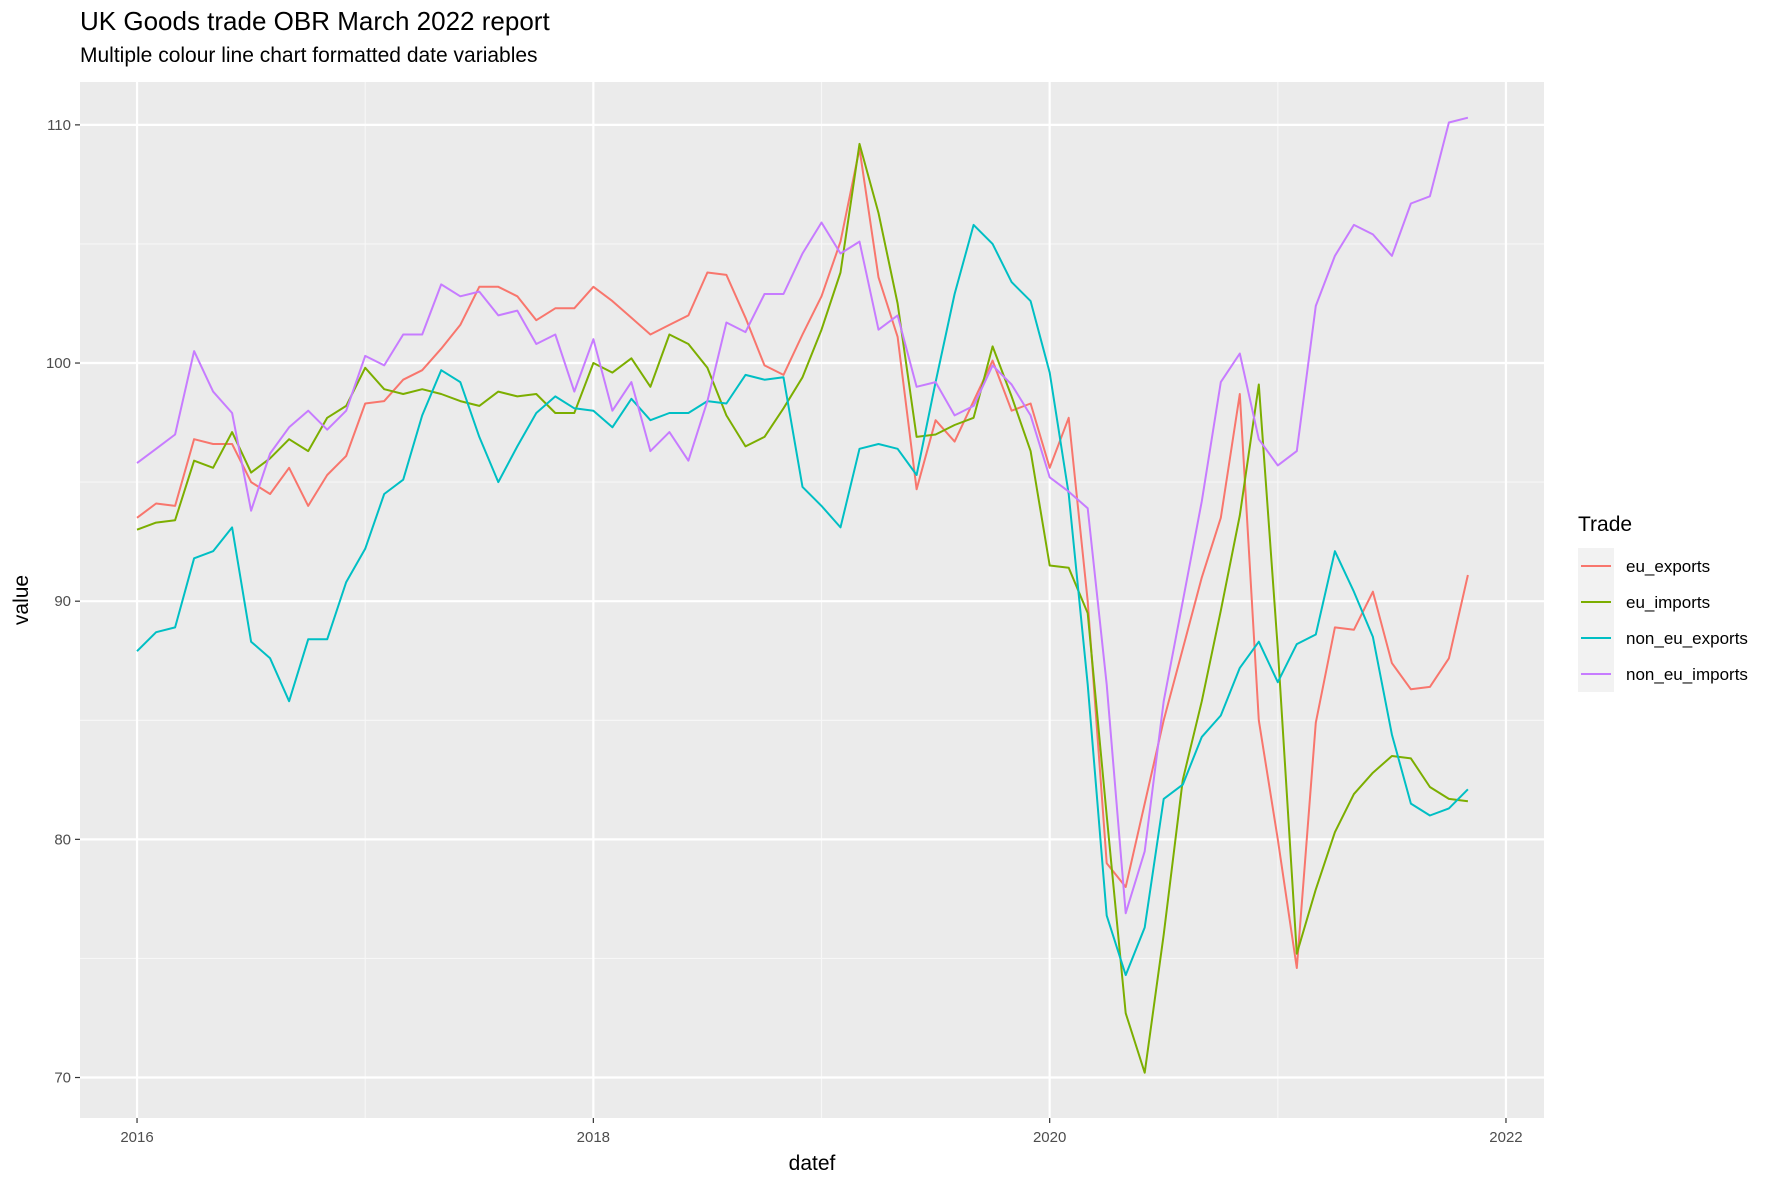 This screenshot has height=1181, width=1771. Describe the element at coordinates (1505, 1137) in the screenshot. I see `x-tick-label: 2022` at that location.